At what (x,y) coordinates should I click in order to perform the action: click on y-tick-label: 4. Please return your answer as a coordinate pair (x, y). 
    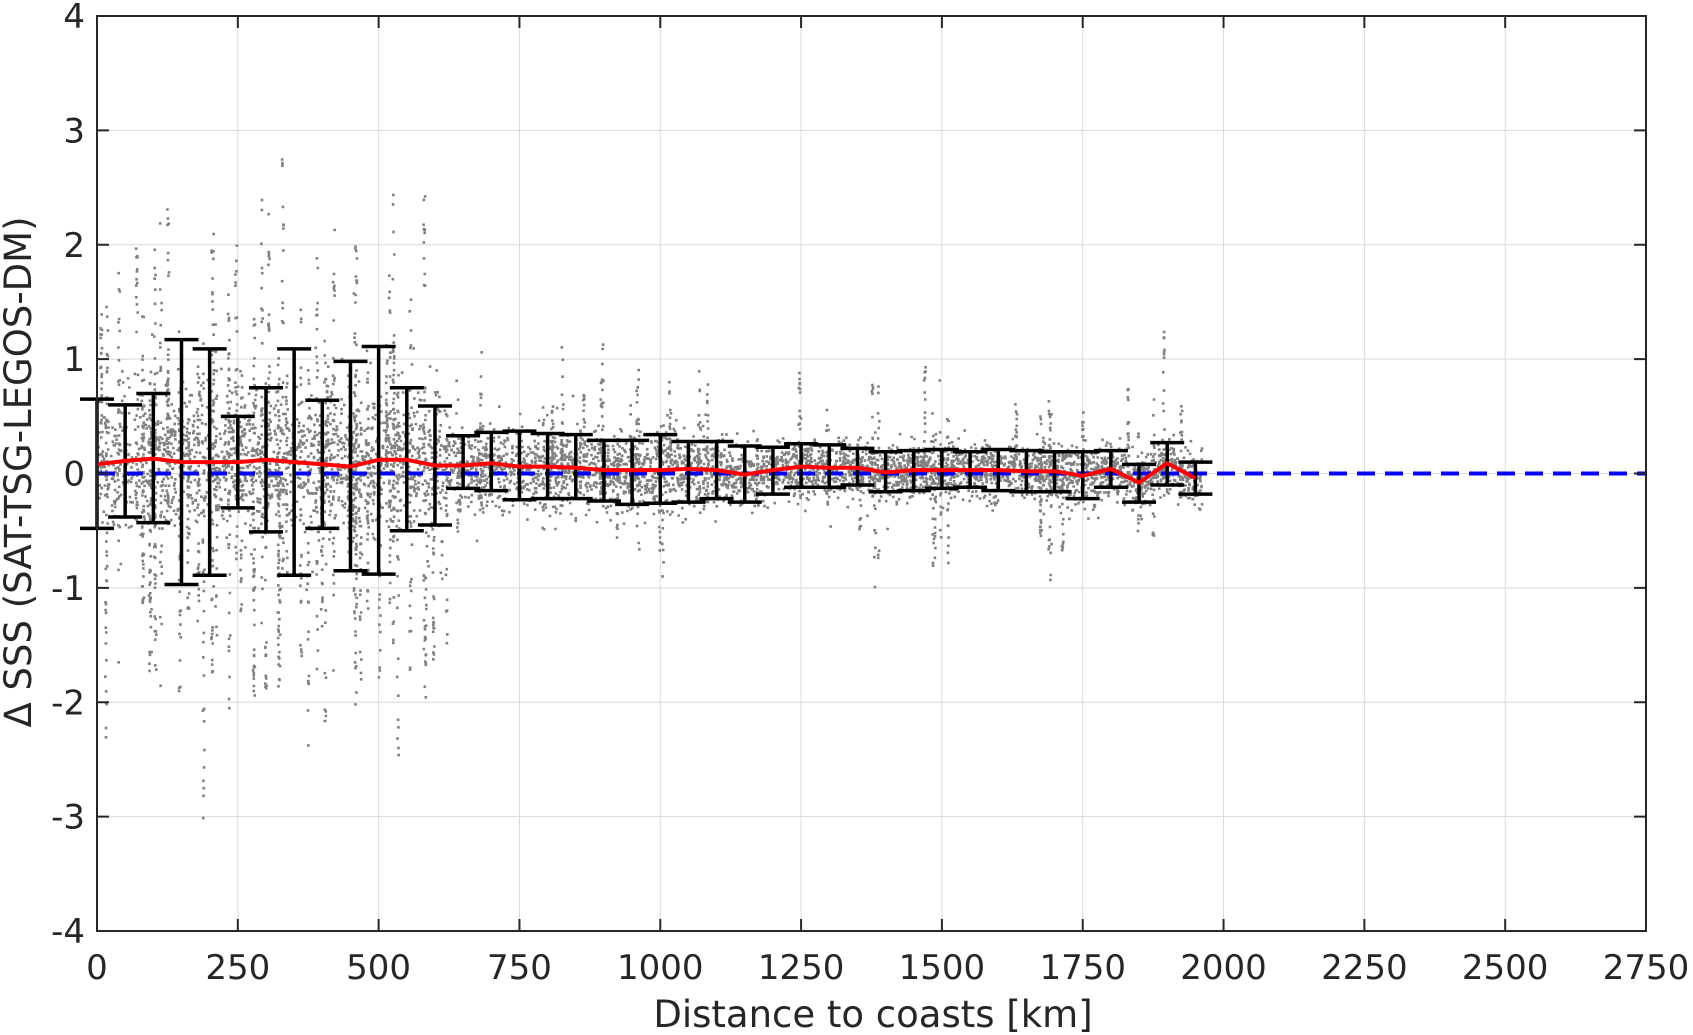
    Looking at the image, I should click on (74, 18).